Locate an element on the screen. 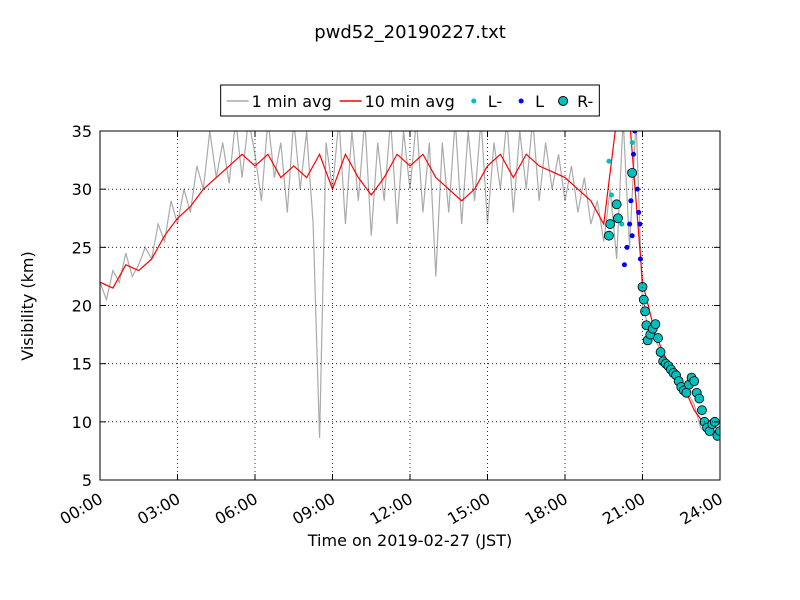  x-tick-label: 03:00 is located at coordinates (158, 509).